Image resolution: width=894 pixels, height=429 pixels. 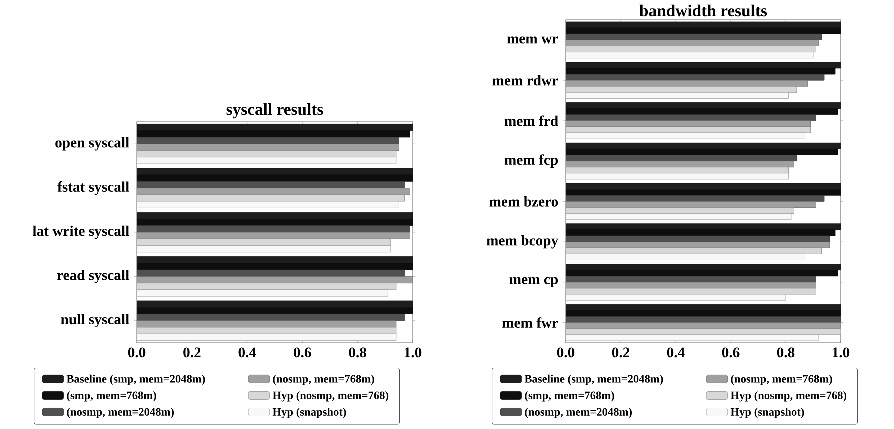 I want to click on y-tick-label: mem bcopy, so click(x=522, y=242).